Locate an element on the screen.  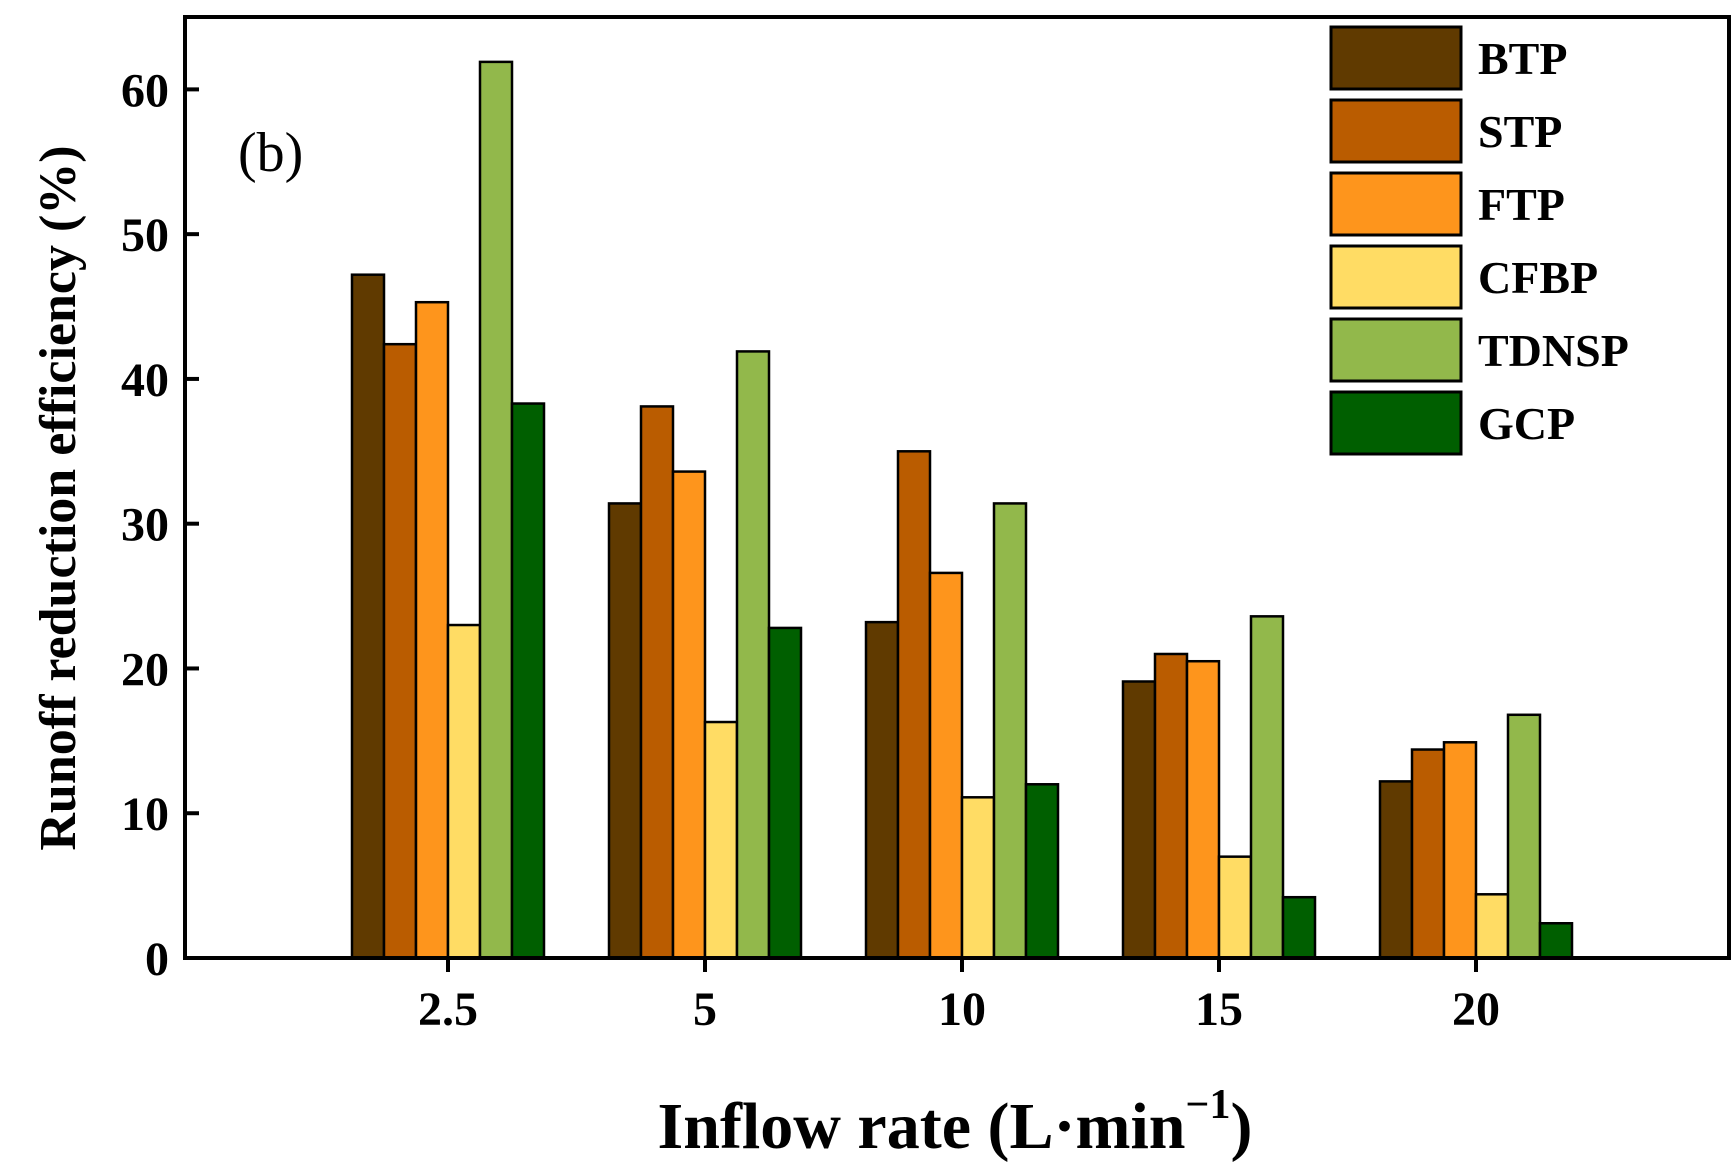
legend-swatch-gcp is located at coordinates (1396, 423).